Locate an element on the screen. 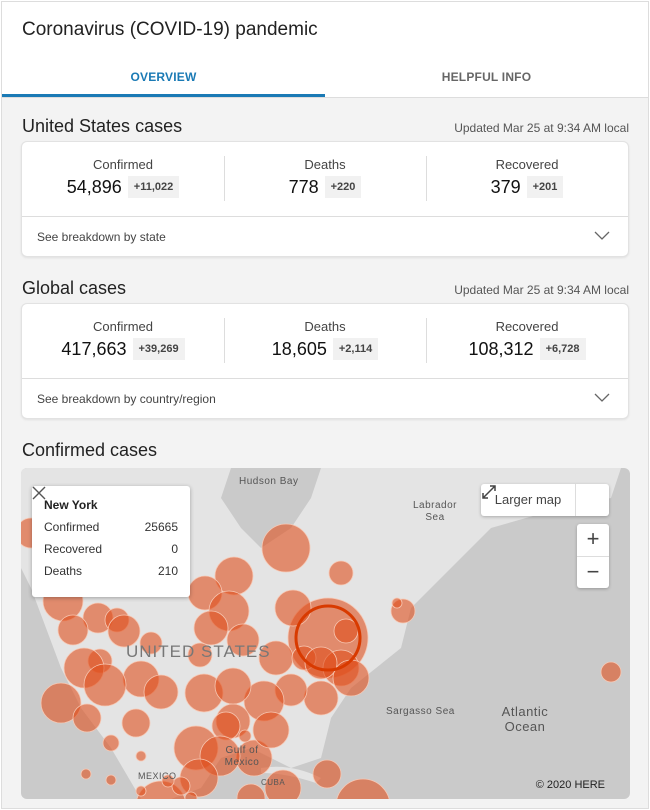  label-labrador-sea: Labrador Sea is located at coordinates (435, 511).